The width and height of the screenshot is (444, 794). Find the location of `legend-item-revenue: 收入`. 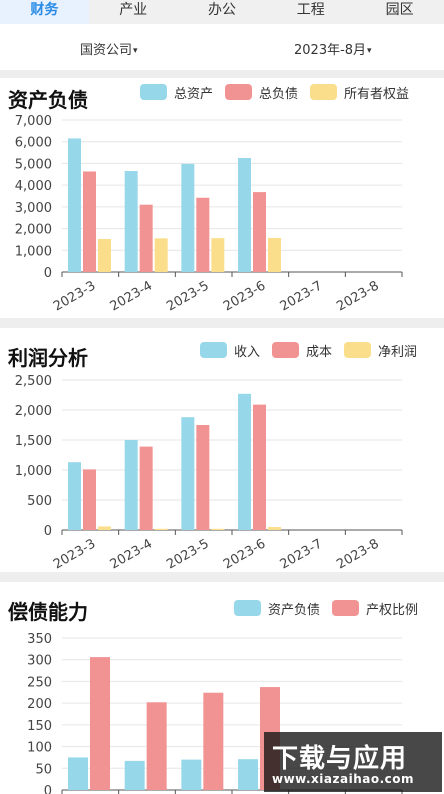

legend-item-revenue: 收入 is located at coordinates (230, 350).